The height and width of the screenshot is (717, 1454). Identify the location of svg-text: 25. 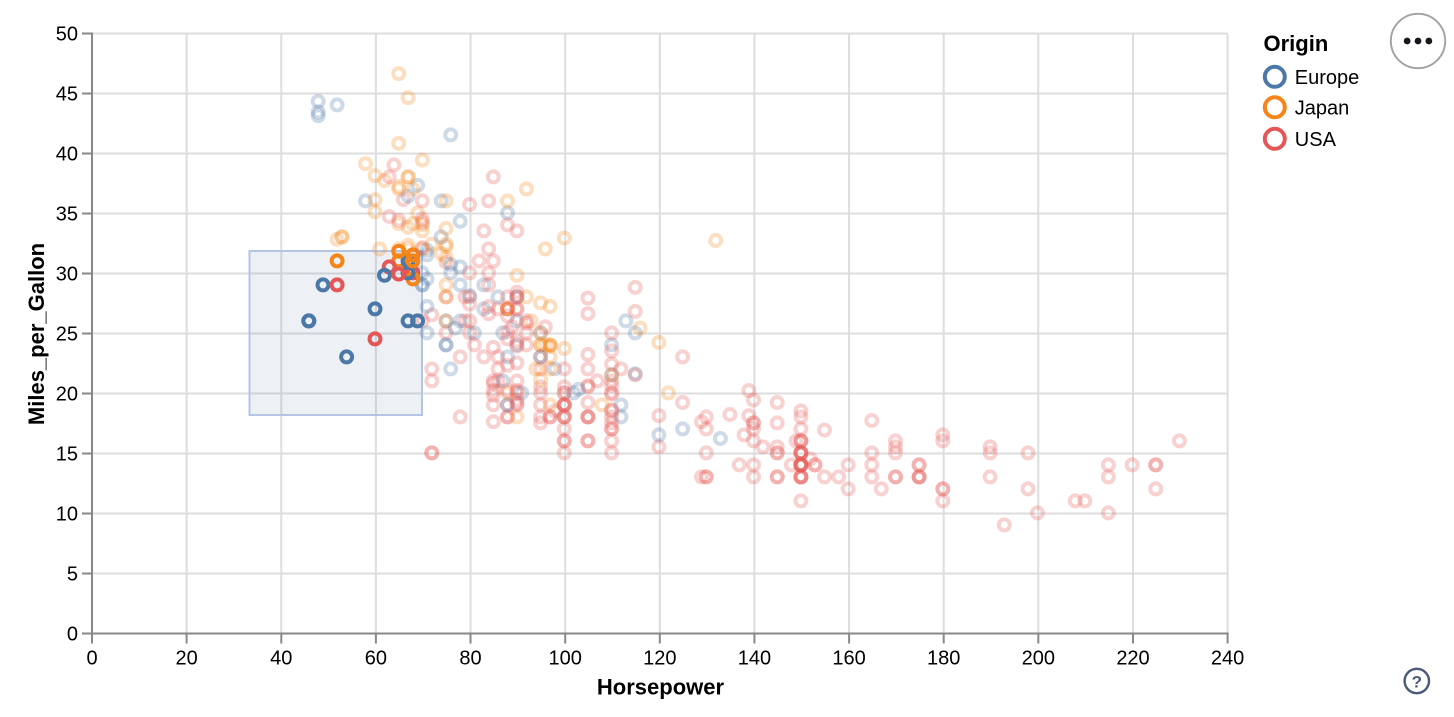
(67, 335).